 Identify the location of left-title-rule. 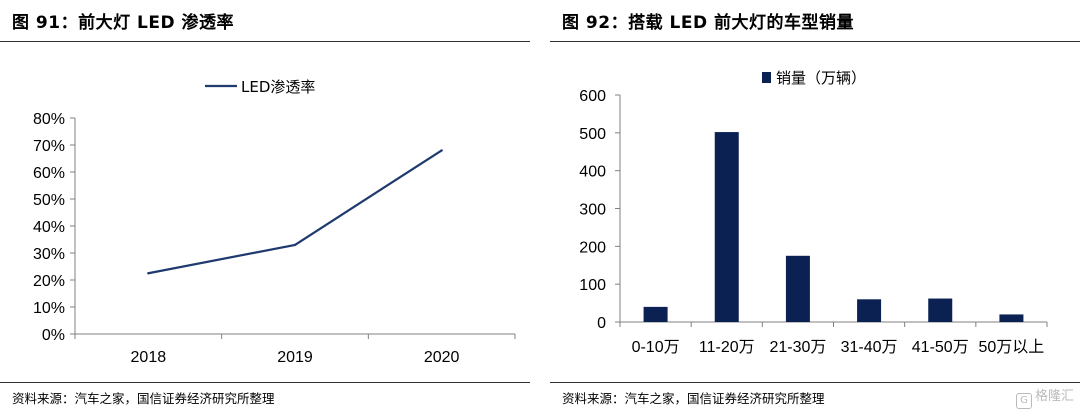
(265, 41).